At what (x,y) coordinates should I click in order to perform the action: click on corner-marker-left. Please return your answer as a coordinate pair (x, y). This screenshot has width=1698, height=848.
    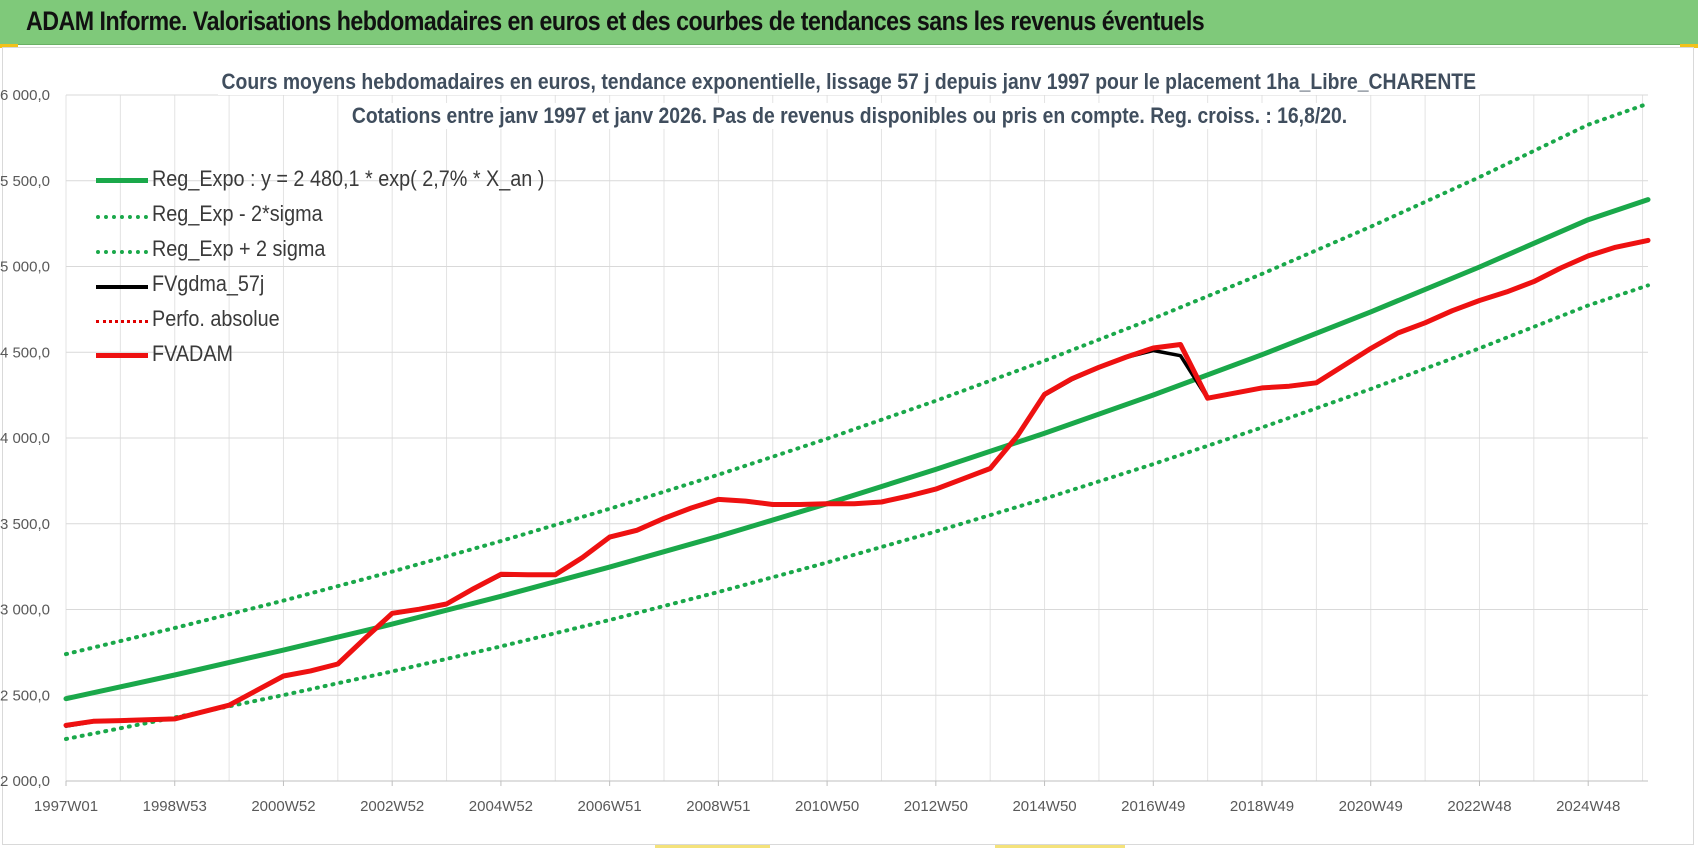
    Looking at the image, I should click on (9, 46).